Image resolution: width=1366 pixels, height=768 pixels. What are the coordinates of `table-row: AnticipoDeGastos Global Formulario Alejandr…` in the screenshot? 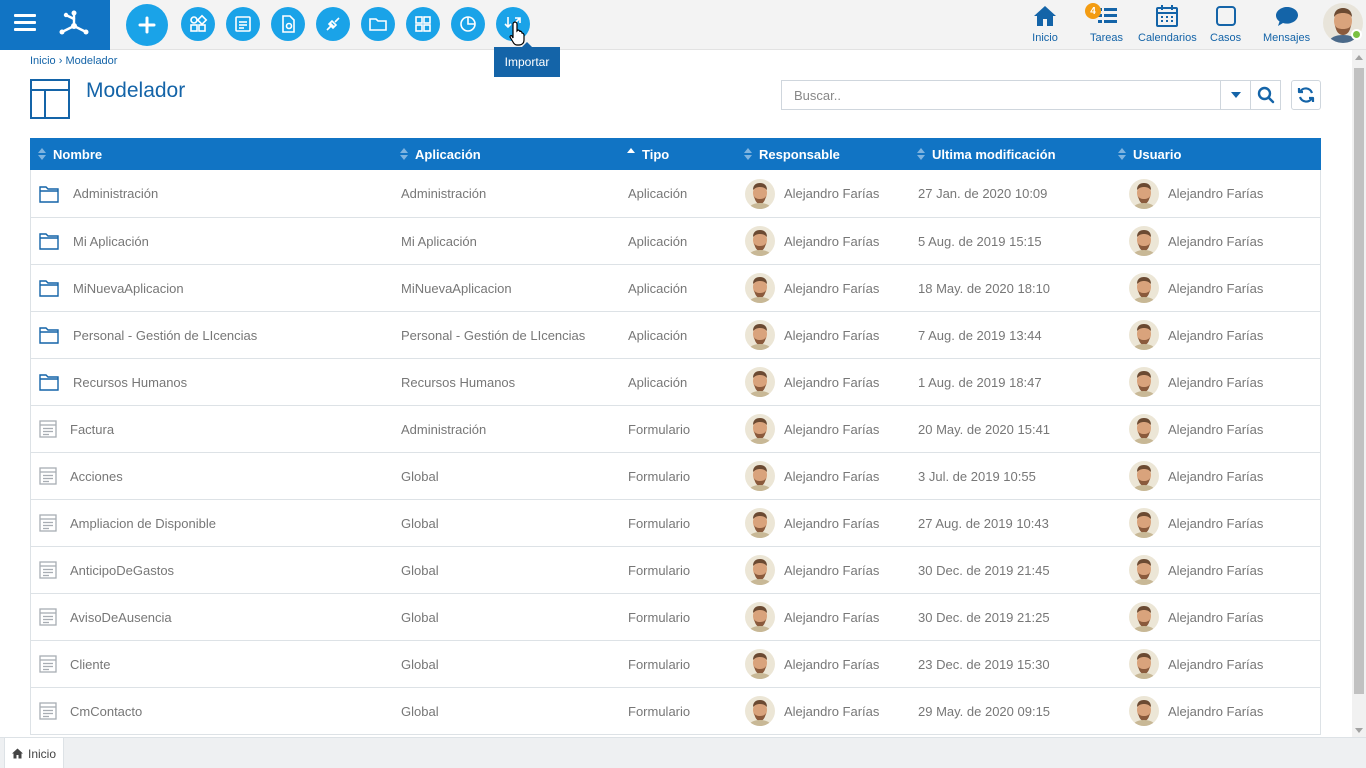 It's located at (675, 570).